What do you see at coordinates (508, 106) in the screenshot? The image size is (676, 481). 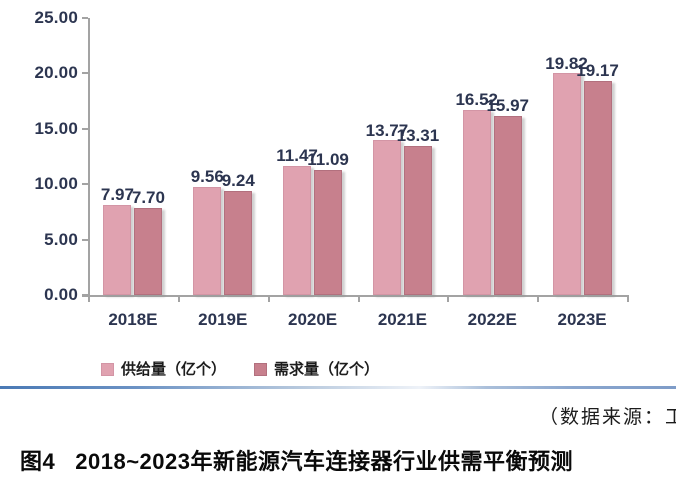 I see `demand-value-label: 15.97` at bounding box center [508, 106].